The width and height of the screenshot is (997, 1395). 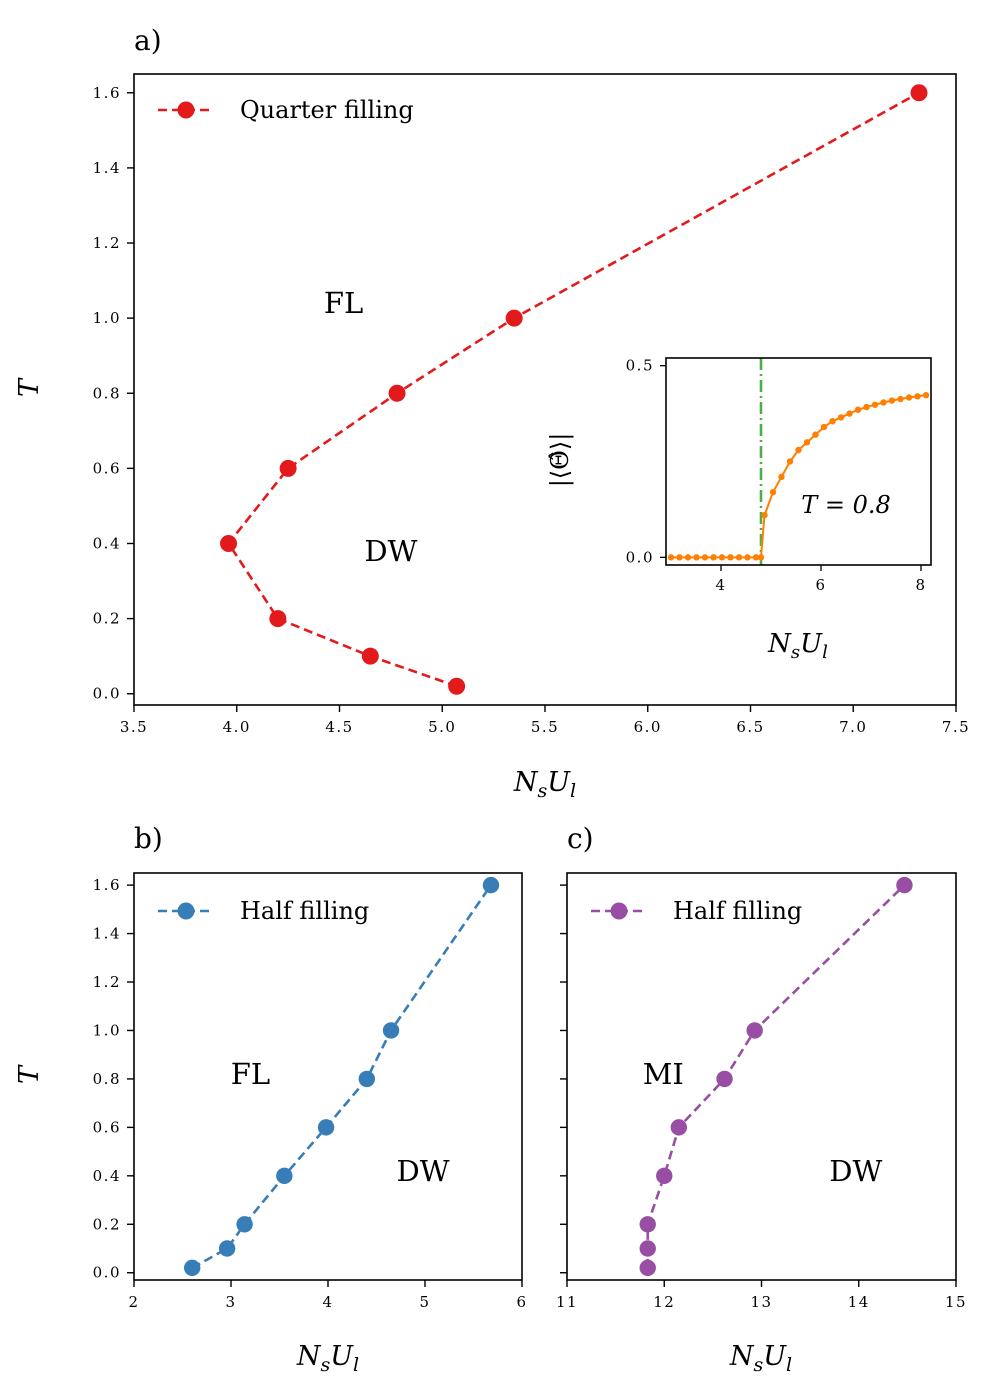 What do you see at coordinates (720, 585) in the screenshot?
I see `x-tick-label: 4` at bounding box center [720, 585].